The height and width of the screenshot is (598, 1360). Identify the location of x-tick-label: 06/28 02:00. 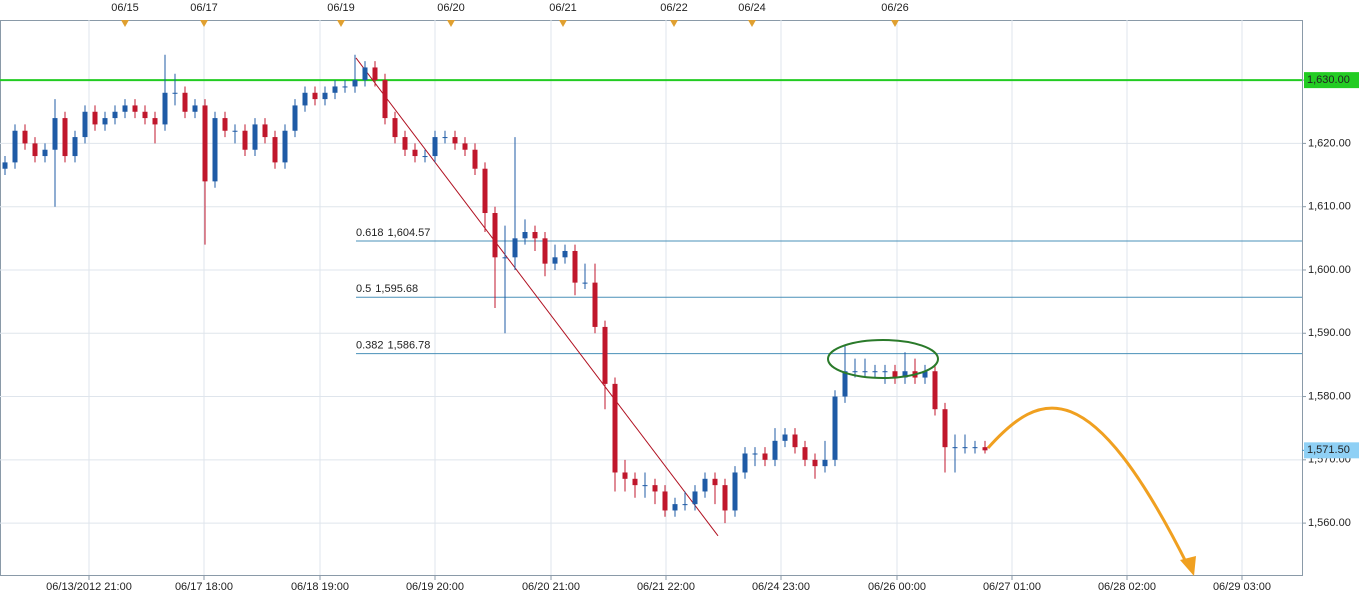
(1127, 587).